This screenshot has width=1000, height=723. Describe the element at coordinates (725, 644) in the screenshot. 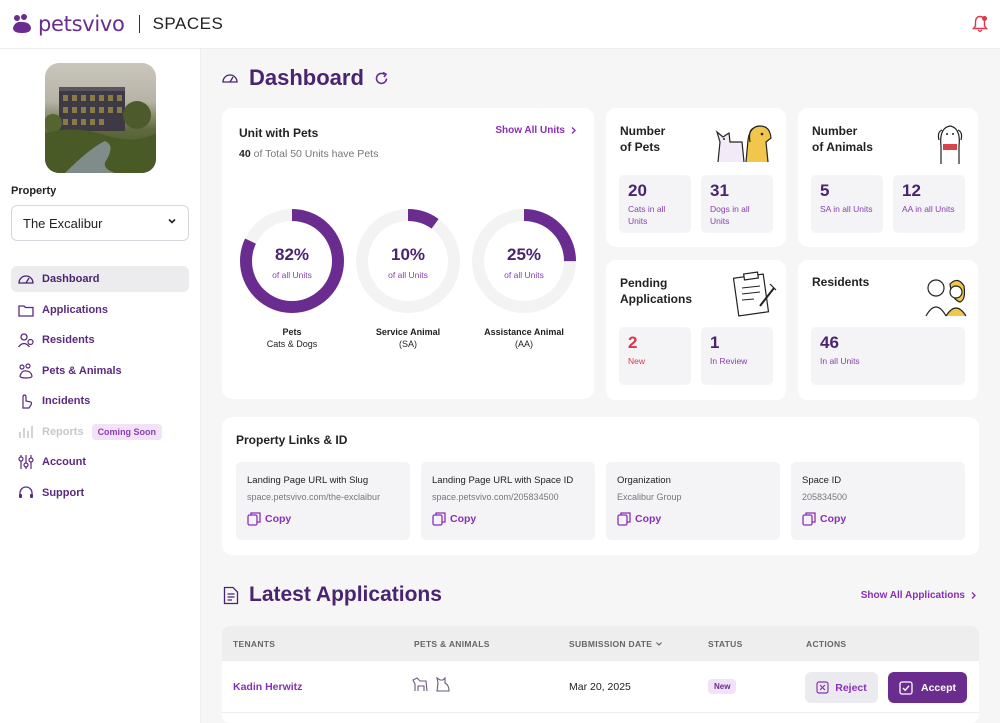

I see `column-header: STATUS` at that location.